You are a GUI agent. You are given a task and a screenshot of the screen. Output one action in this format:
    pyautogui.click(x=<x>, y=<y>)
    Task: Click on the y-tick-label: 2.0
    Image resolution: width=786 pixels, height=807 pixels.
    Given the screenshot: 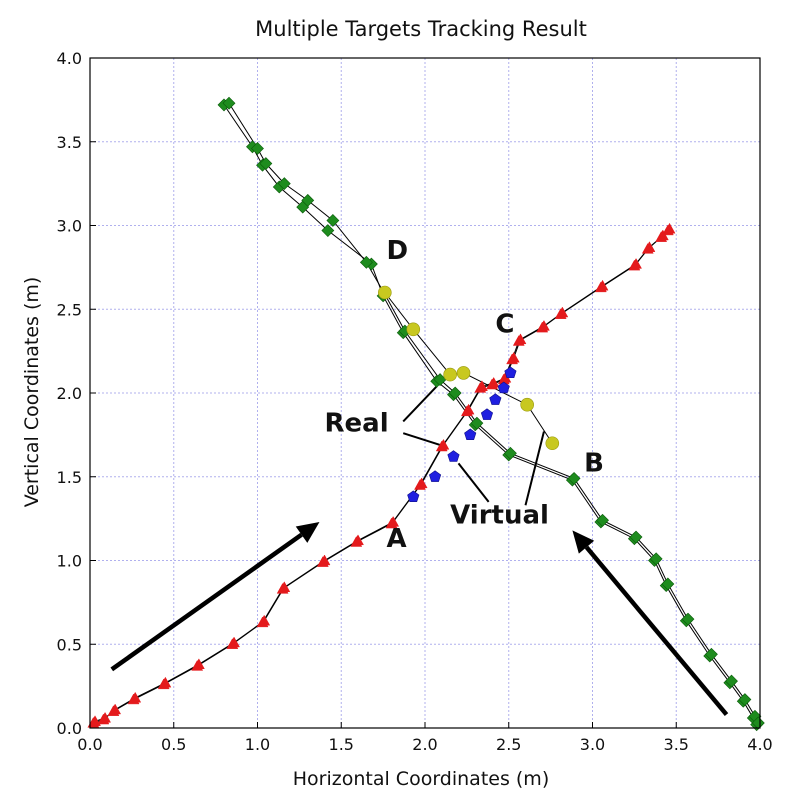 What is the action you would take?
    pyautogui.click(x=69, y=393)
    